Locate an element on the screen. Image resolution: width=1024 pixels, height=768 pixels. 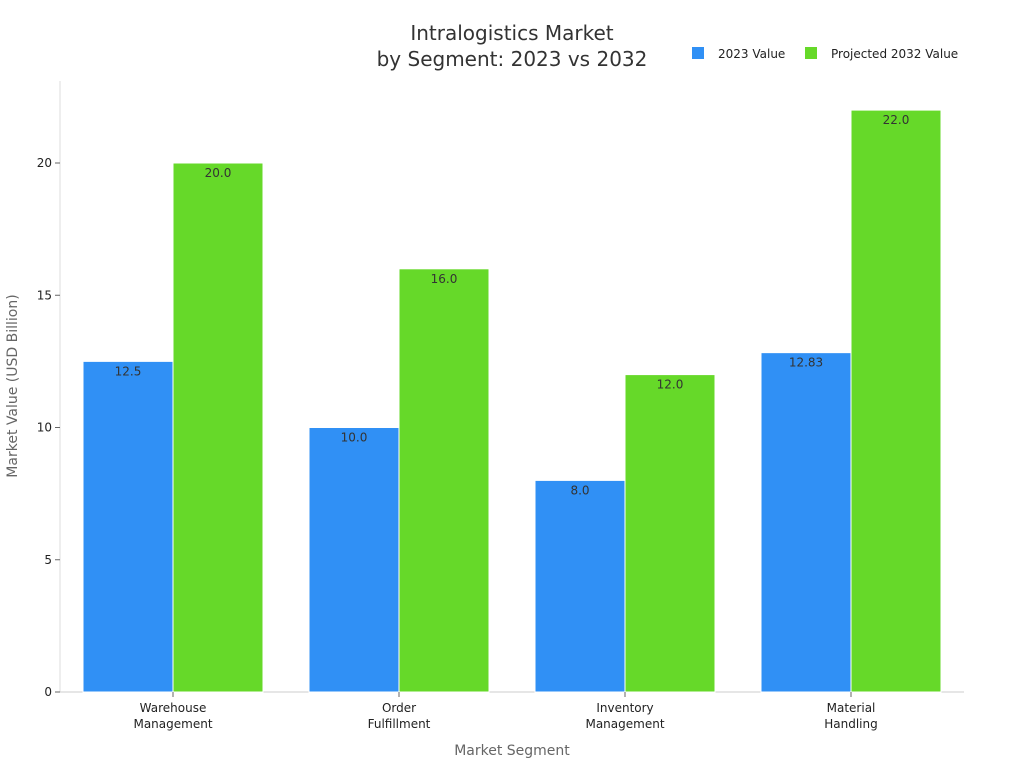
y-axis-label: Market Value (USD Billion) is located at coordinates (13, 385).